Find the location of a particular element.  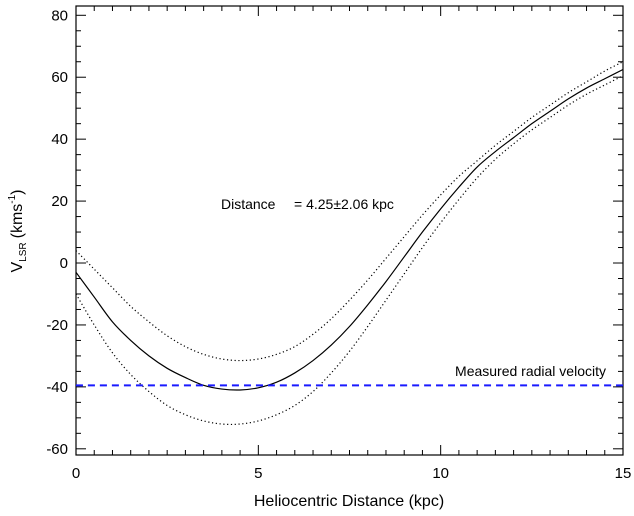

series-label-measured-radial-velocity: Measured radial velocity is located at coordinates (530, 371).